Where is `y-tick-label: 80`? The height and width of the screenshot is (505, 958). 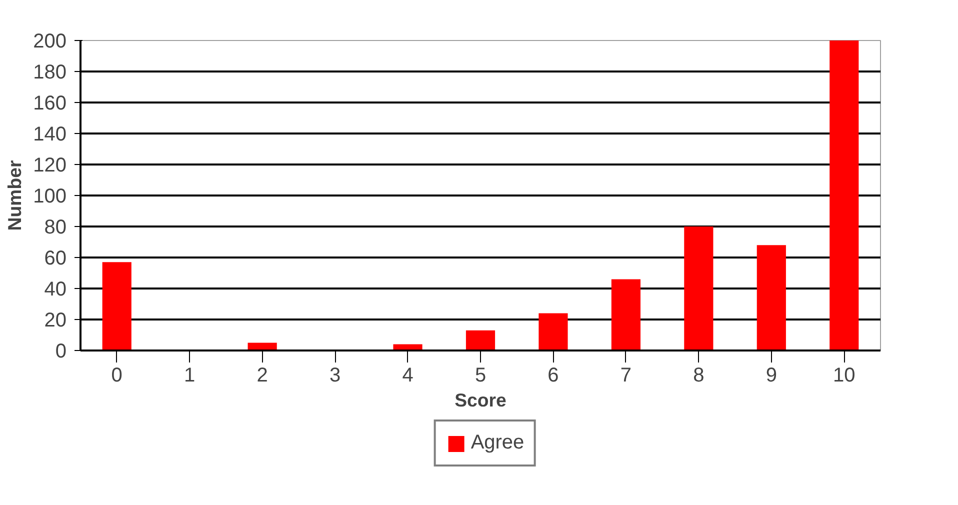 y-tick-label: 80 is located at coordinates (55, 227).